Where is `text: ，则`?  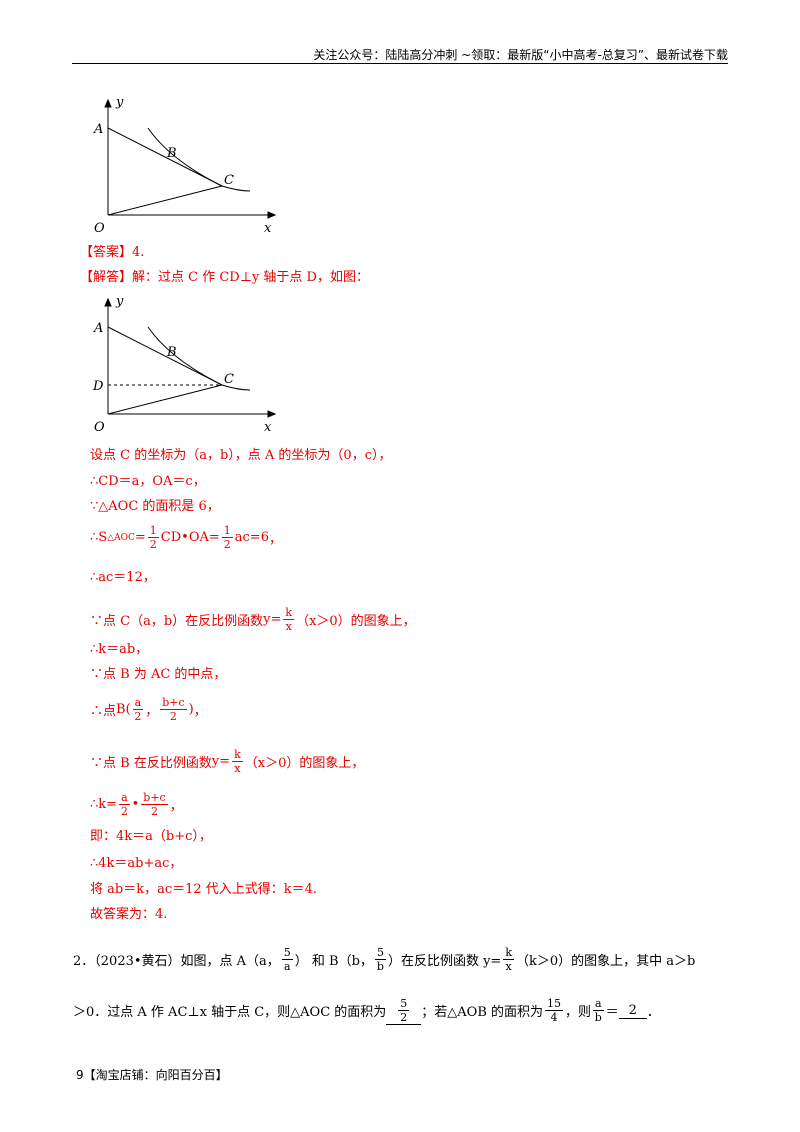
text: ，则 is located at coordinates (578, 1012).